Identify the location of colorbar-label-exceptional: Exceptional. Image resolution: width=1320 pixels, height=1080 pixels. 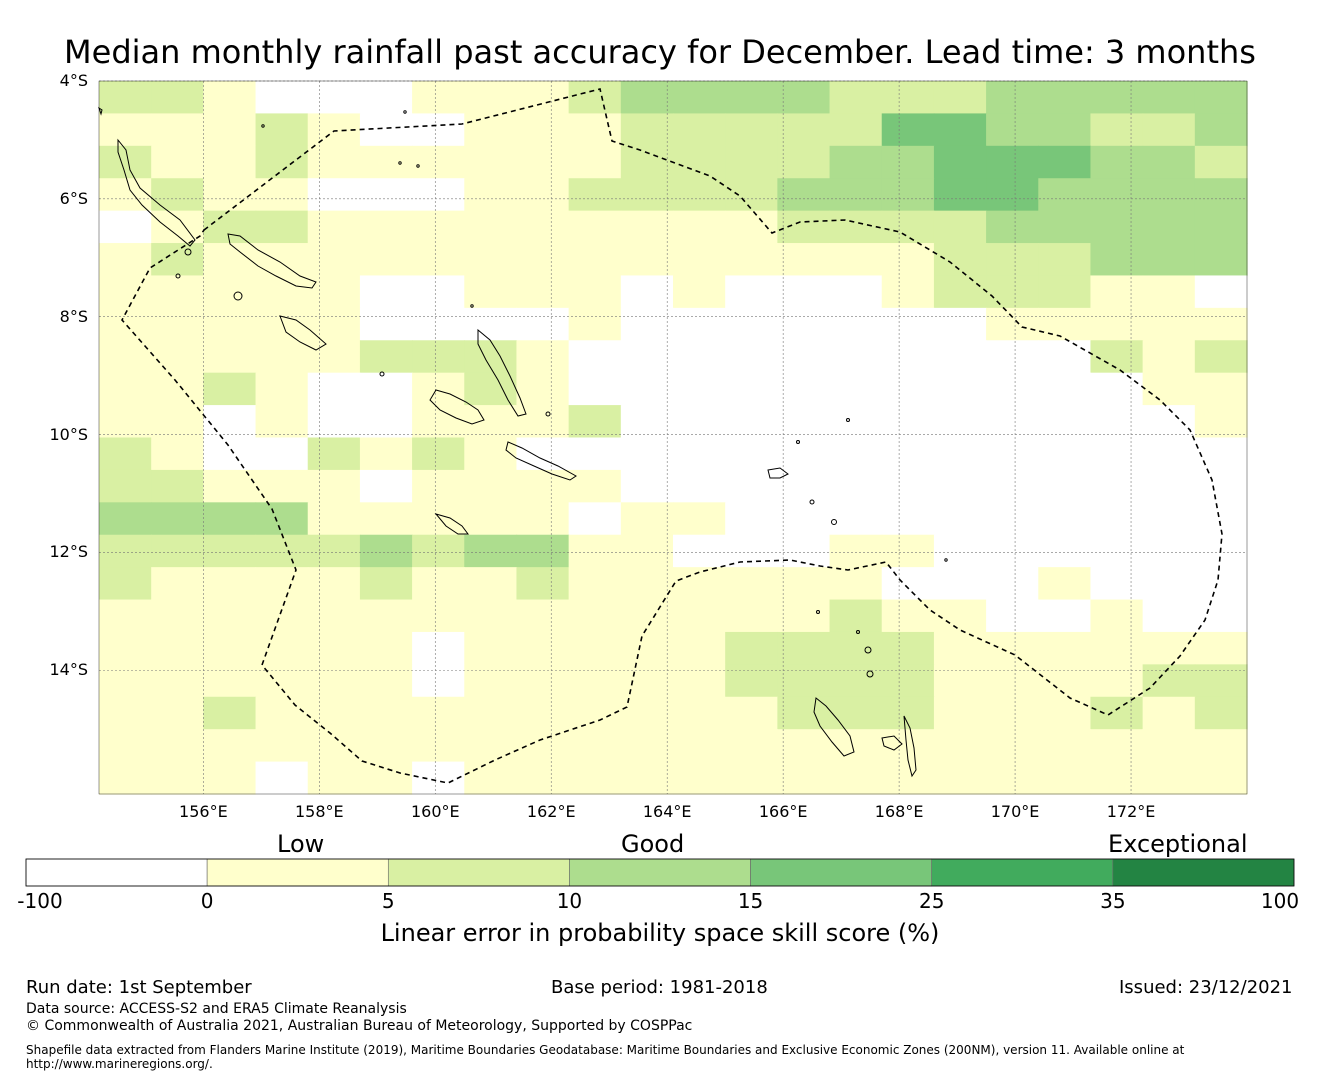
(1178, 844).